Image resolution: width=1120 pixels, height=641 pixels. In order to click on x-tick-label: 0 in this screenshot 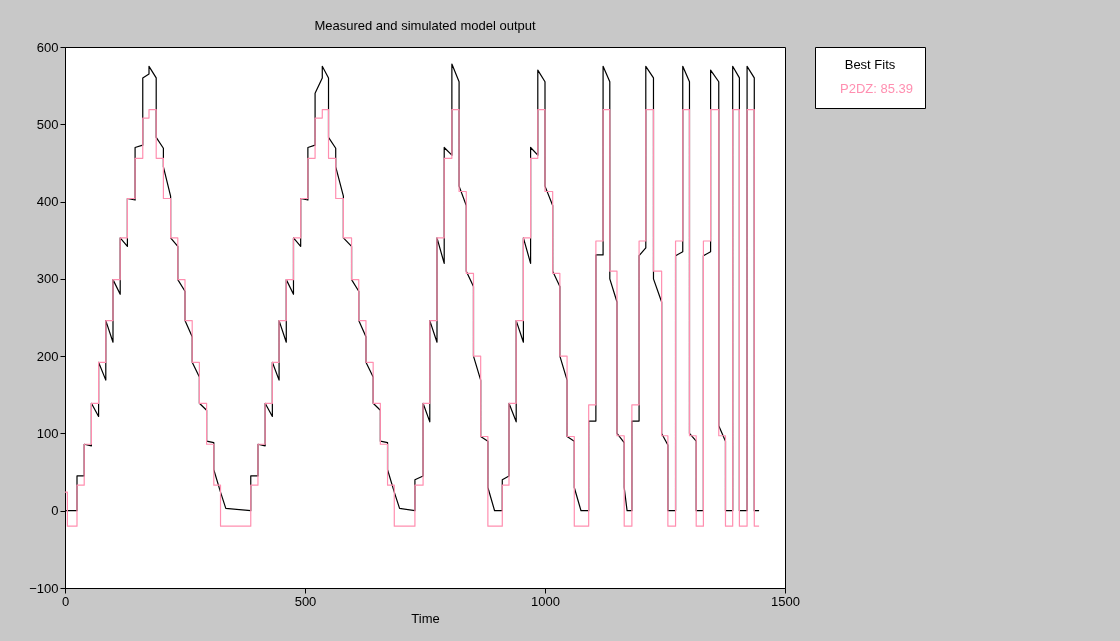, I will do `click(65, 601)`.